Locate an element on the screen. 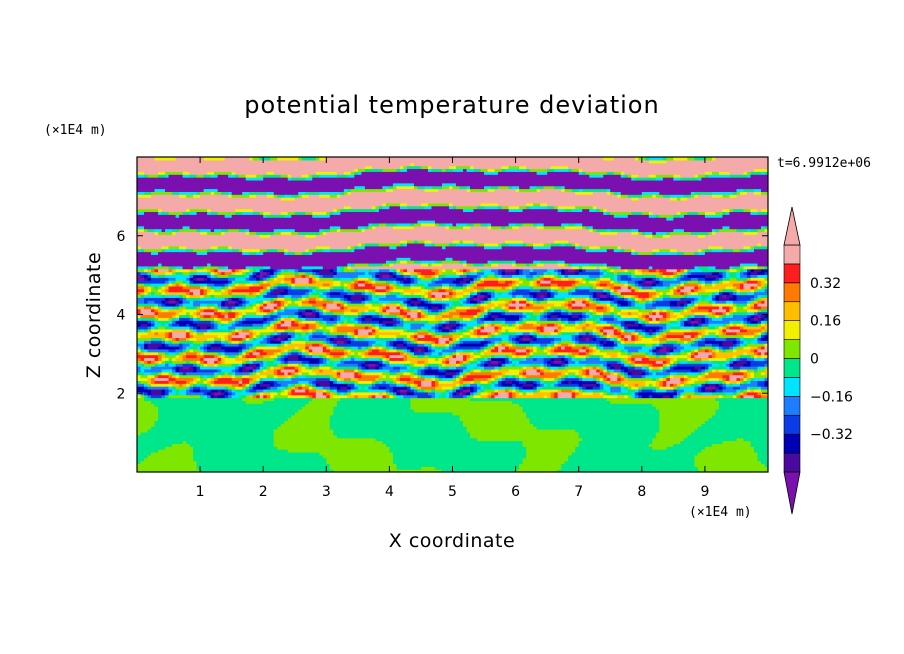 Image resolution: width=904 pixels, height=654 pixels. y-tick-label: 6 is located at coordinates (121, 237).